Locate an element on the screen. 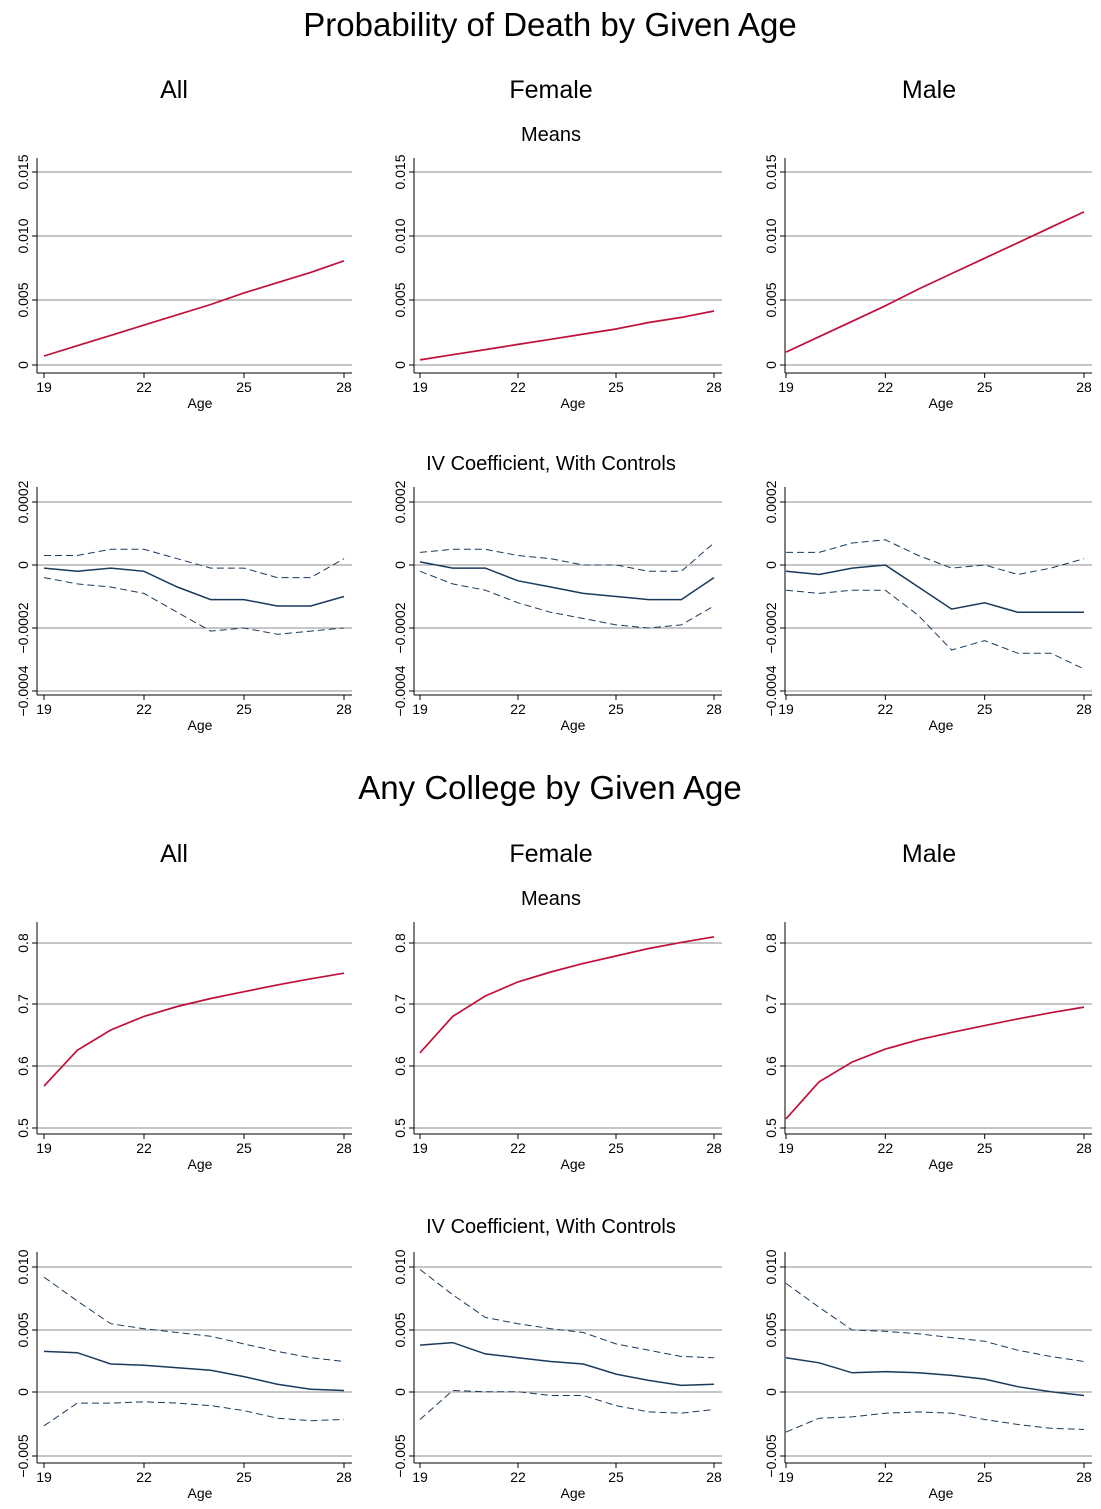 The image size is (1101, 1509). row-title-iv-coefficient: IV Coefficient, With Controls is located at coordinates (551, 1227).